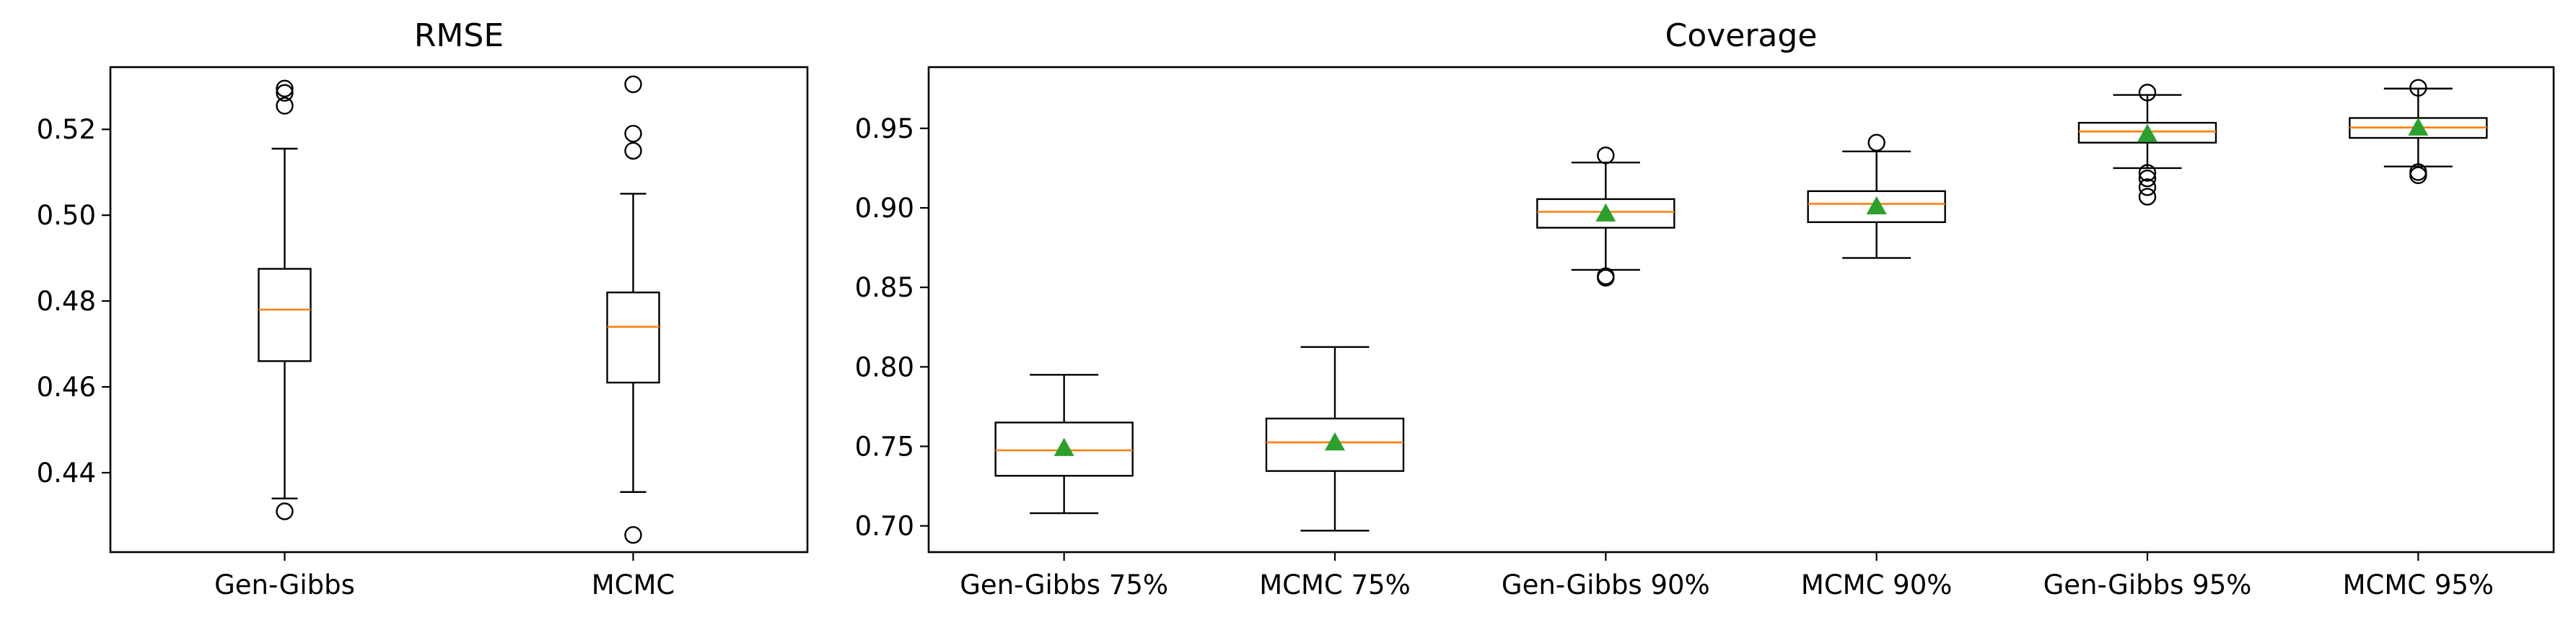 The height and width of the screenshot is (625, 2576). Describe the element at coordinates (2418, 339) in the screenshot. I see `coverage-box-group: MCMC 95%` at that location.